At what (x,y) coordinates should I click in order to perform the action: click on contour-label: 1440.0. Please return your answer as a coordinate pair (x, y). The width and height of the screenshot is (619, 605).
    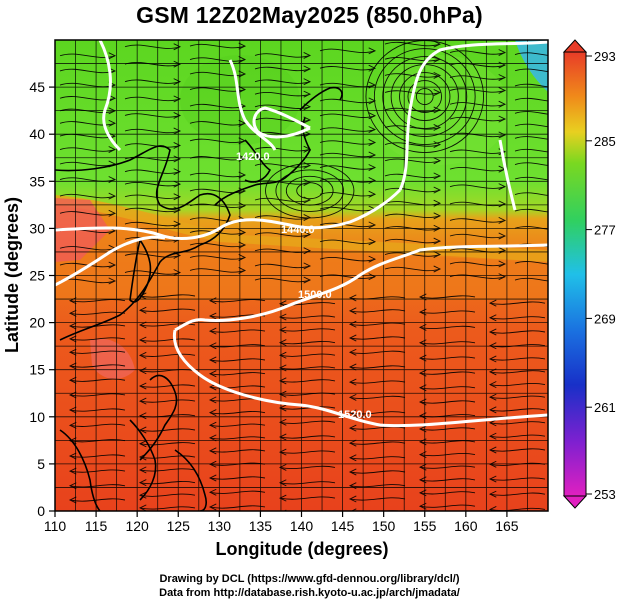
    Looking at the image, I should click on (298, 230).